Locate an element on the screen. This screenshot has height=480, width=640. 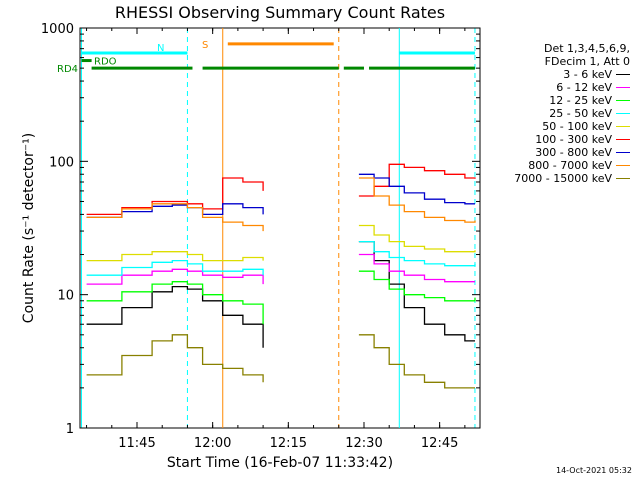
y-axis-label: Count Rate (s⁻¹ detector⁻¹) is located at coordinates (29, 228).